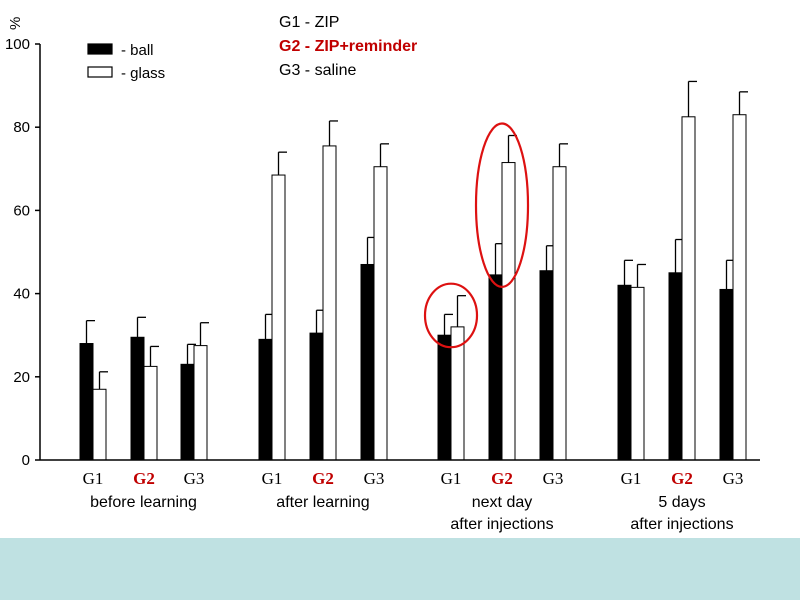  What do you see at coordinates (126, 62) in the screenshot?
I see `legend: - ball - glass` at bounding box center [126, 62].